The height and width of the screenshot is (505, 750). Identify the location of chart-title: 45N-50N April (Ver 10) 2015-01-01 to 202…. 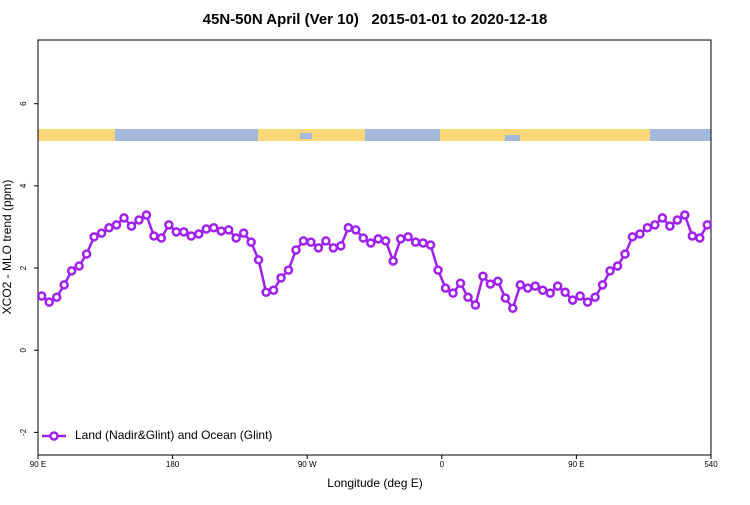
(375, 19).